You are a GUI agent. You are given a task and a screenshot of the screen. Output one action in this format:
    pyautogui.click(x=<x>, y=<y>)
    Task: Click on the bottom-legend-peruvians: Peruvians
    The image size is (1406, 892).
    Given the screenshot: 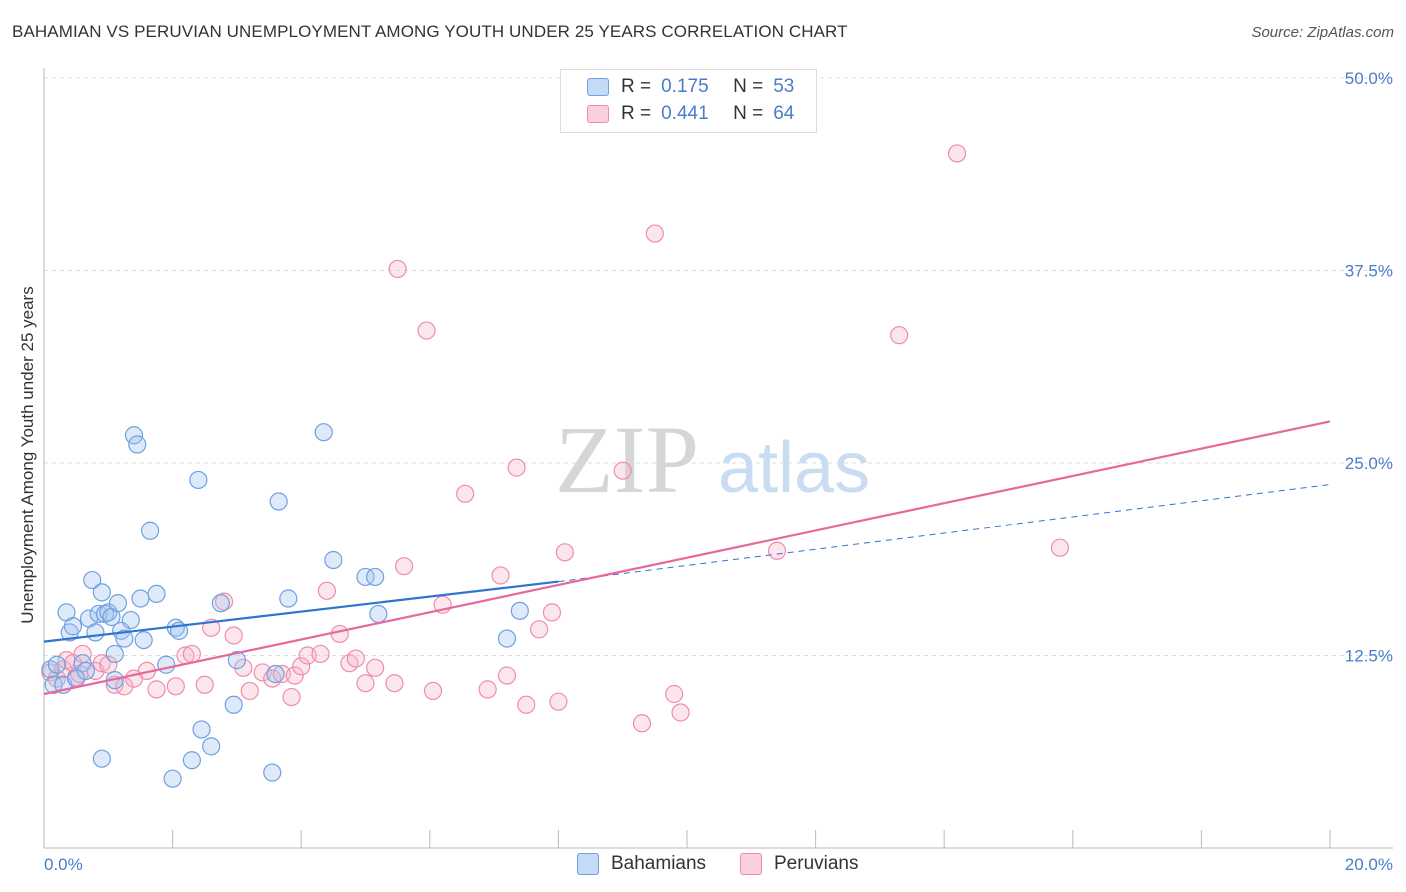 What is the action you would take?
    pyautogui.click(x=799, y=864)
    